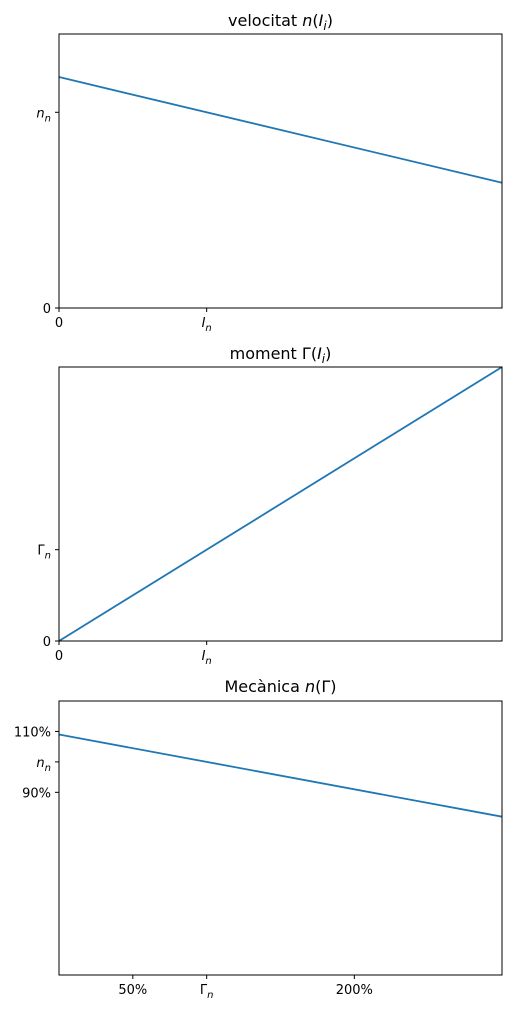 This screenshot has width=511, height=1011. What do you see at coordinates (132, 990) in the screenshot?
I see `x-tick-label: 50%` at bounding box center [132, 990].